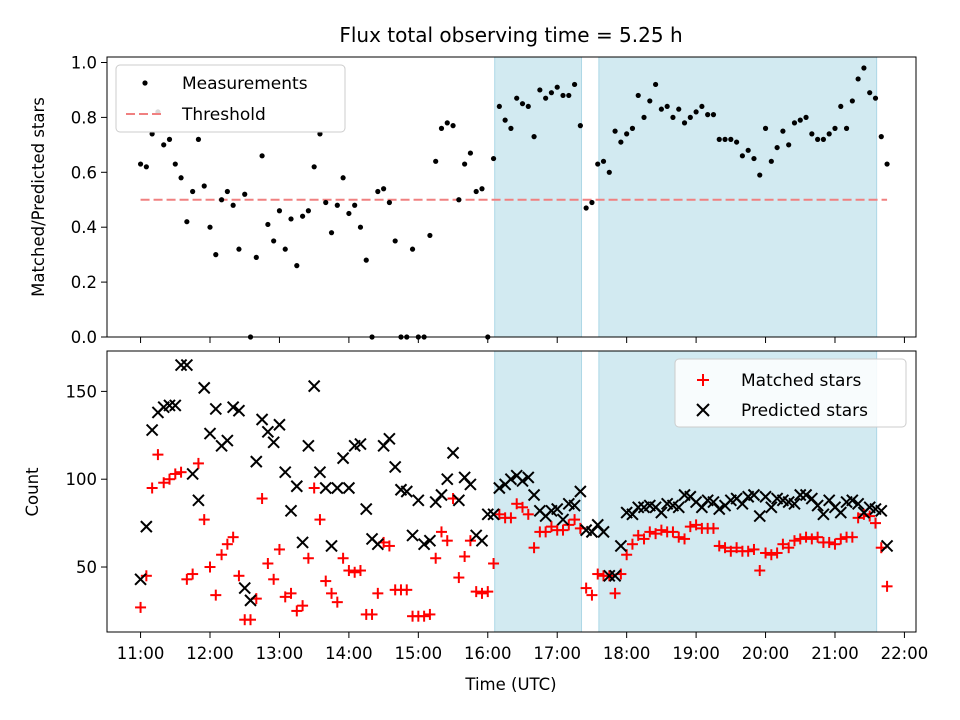 The image size is (960, 720). Describe the element at coordinates (790, 393) in the screenshot. I see `bottom-legend: Matched stars Predicted stars` at that location.